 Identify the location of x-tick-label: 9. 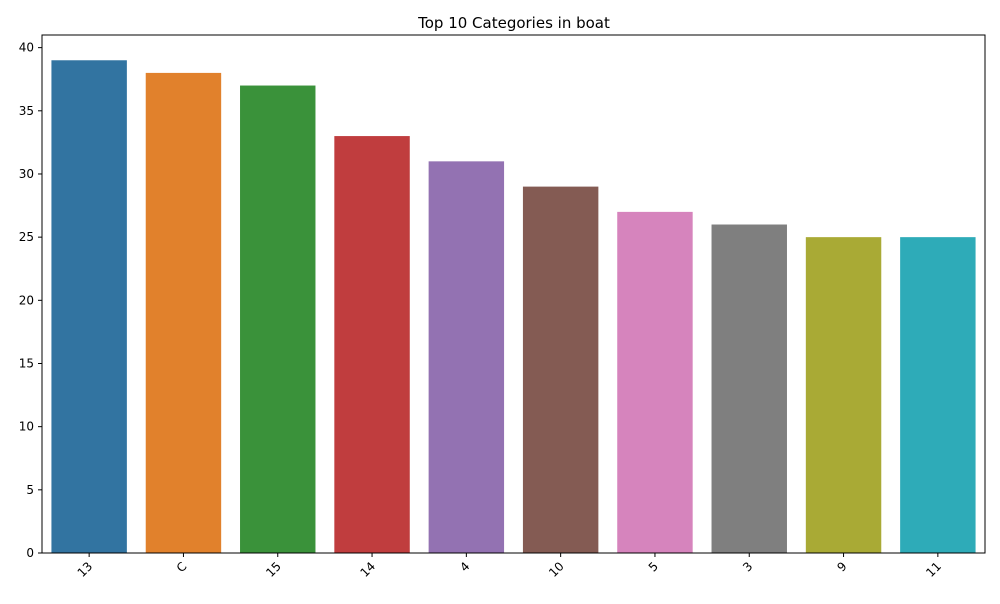
(841, 566).